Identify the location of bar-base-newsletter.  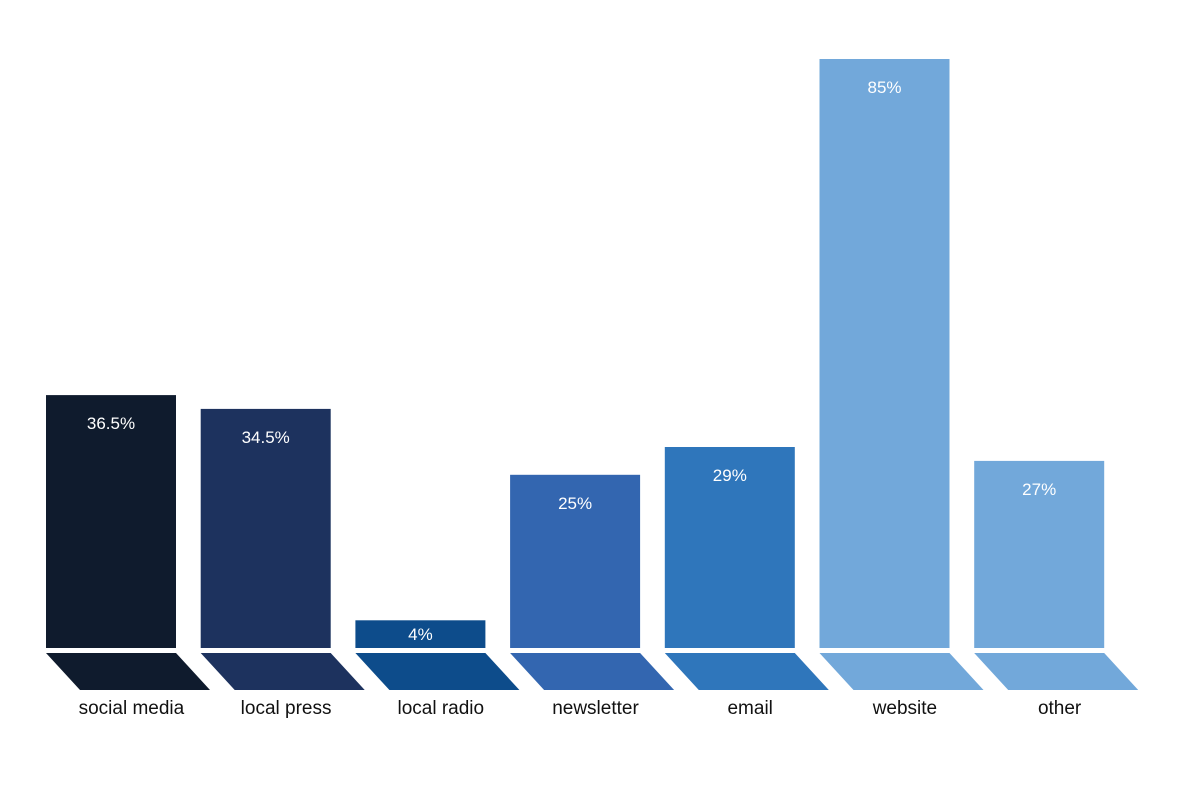
(592, 671).